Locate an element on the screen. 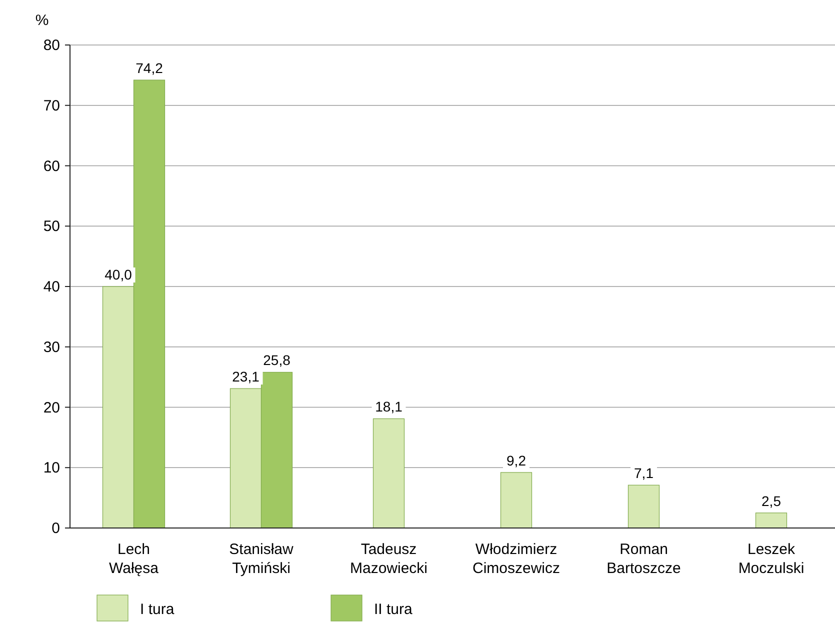 This screenshot has width=835, height=622. y-tick-label: 80 is located at coordinates (51, 45).